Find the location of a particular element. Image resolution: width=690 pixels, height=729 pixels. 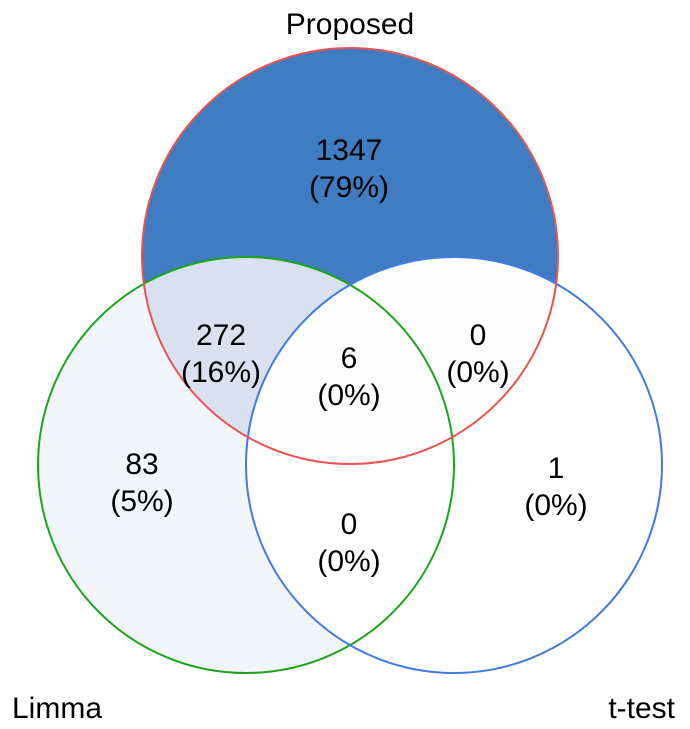

region-count: 272 is located at coordinates (221, 335).